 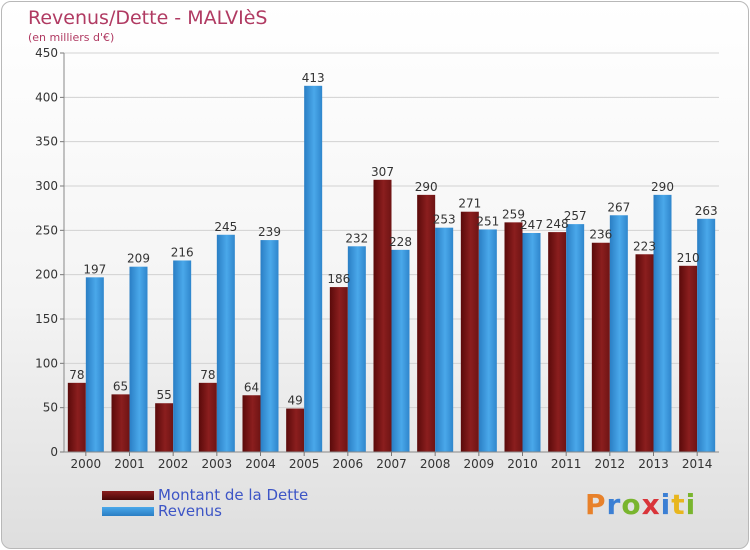 What do you see at coordinates (138, 259) in the screenshot?
I see `data-label-revenus: 209` at bounding box center [138, 259].